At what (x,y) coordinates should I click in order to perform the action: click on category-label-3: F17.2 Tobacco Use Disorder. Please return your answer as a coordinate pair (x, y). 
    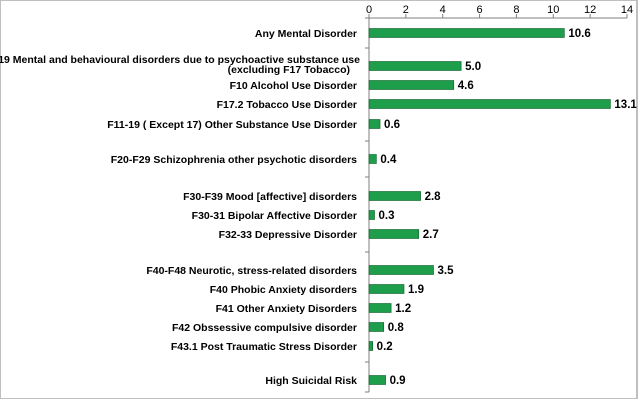
    Looking at the image, I should click on (287, 105).